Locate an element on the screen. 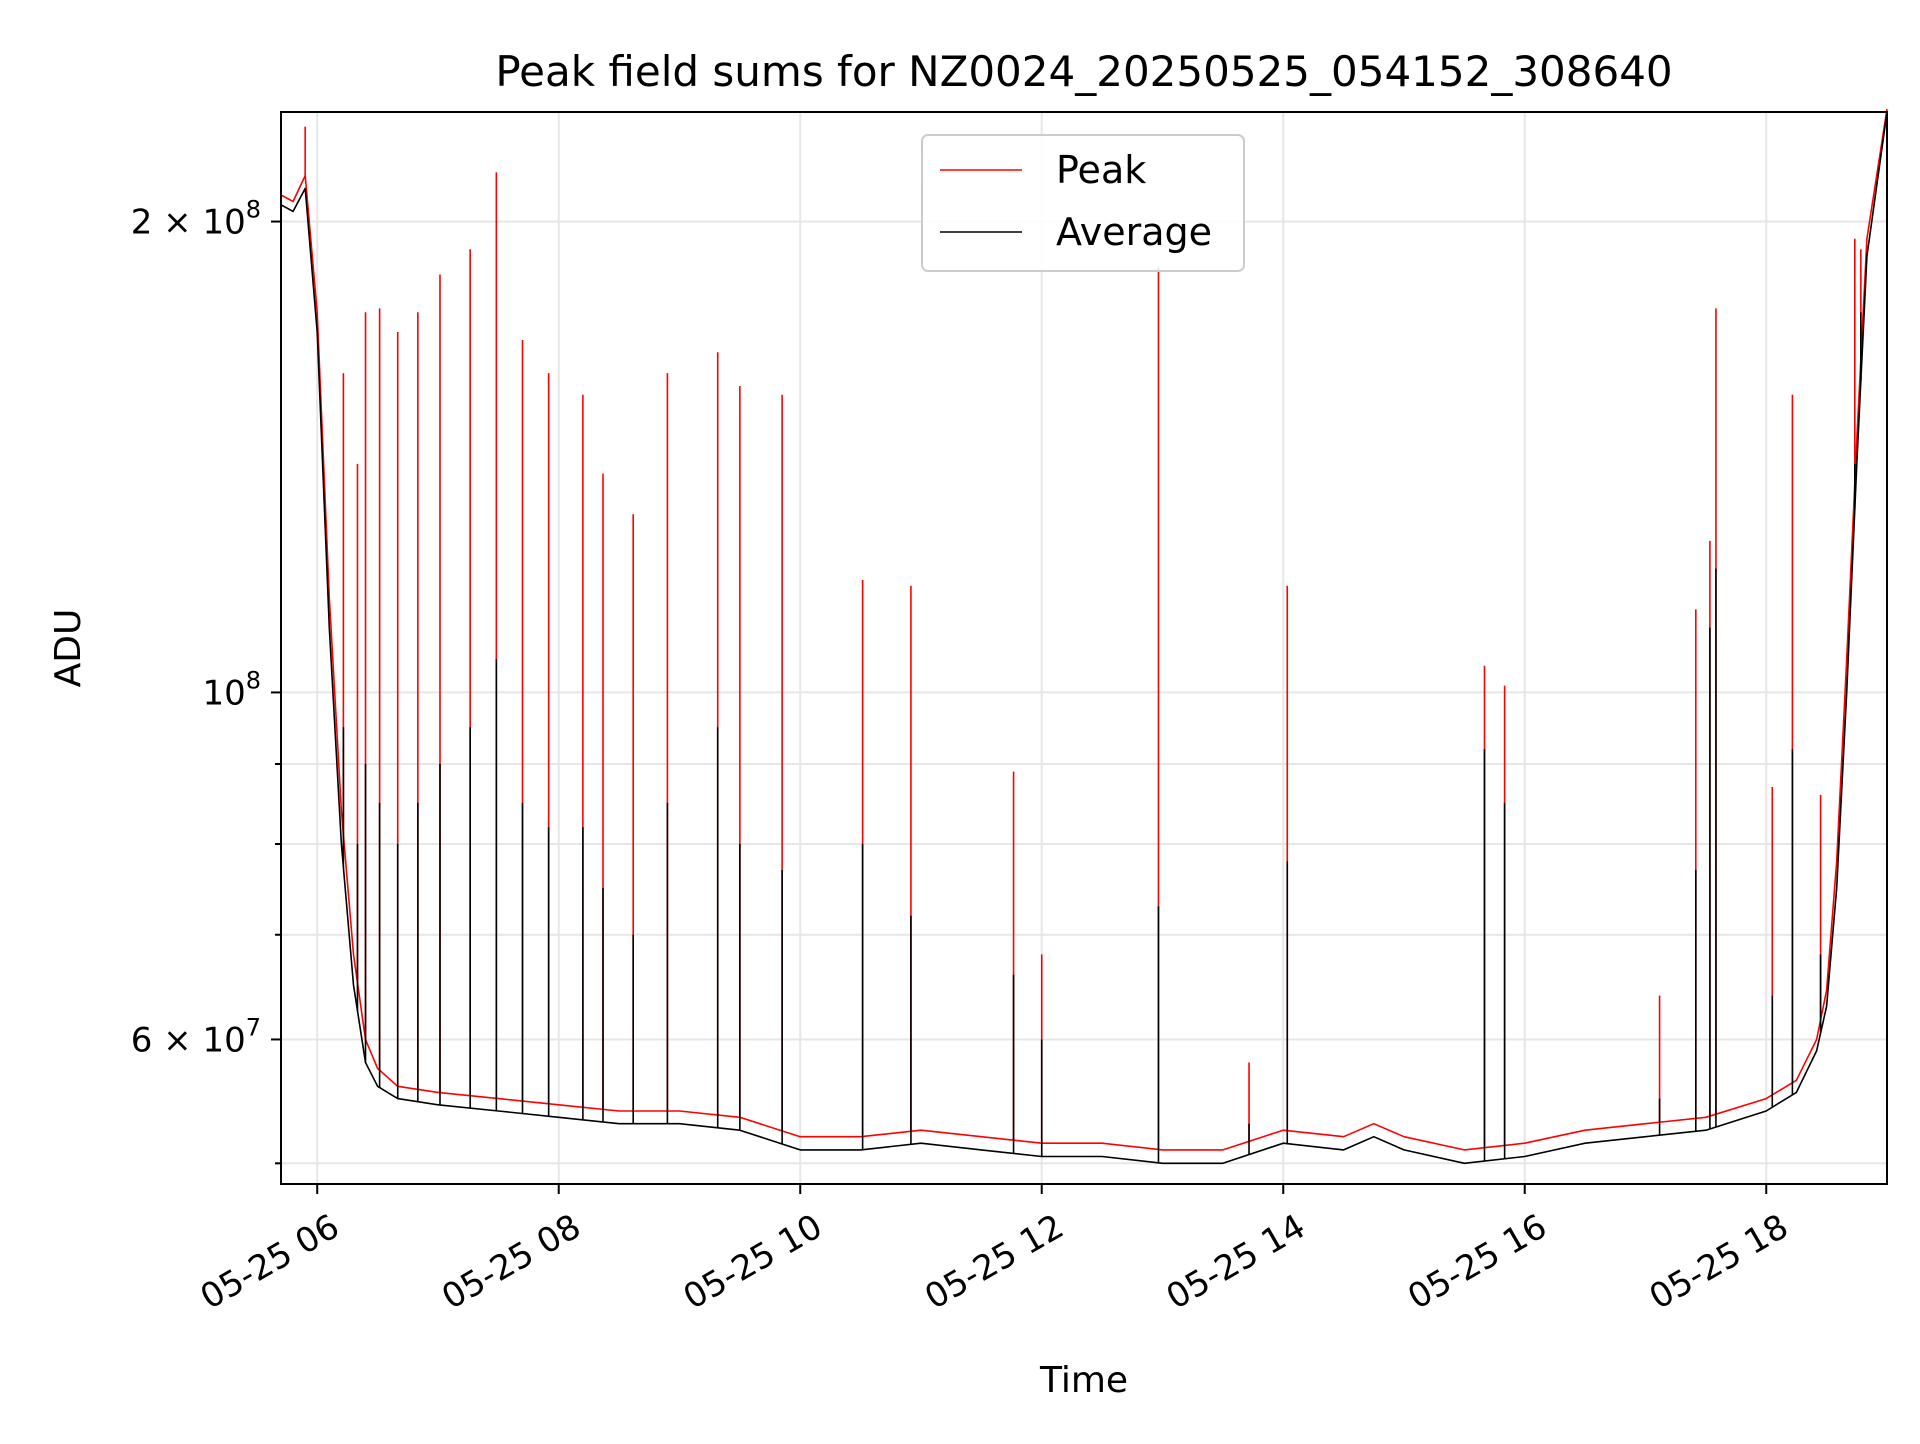  y-tick-label: 2 × 108 is located at coordinates (196, 219).